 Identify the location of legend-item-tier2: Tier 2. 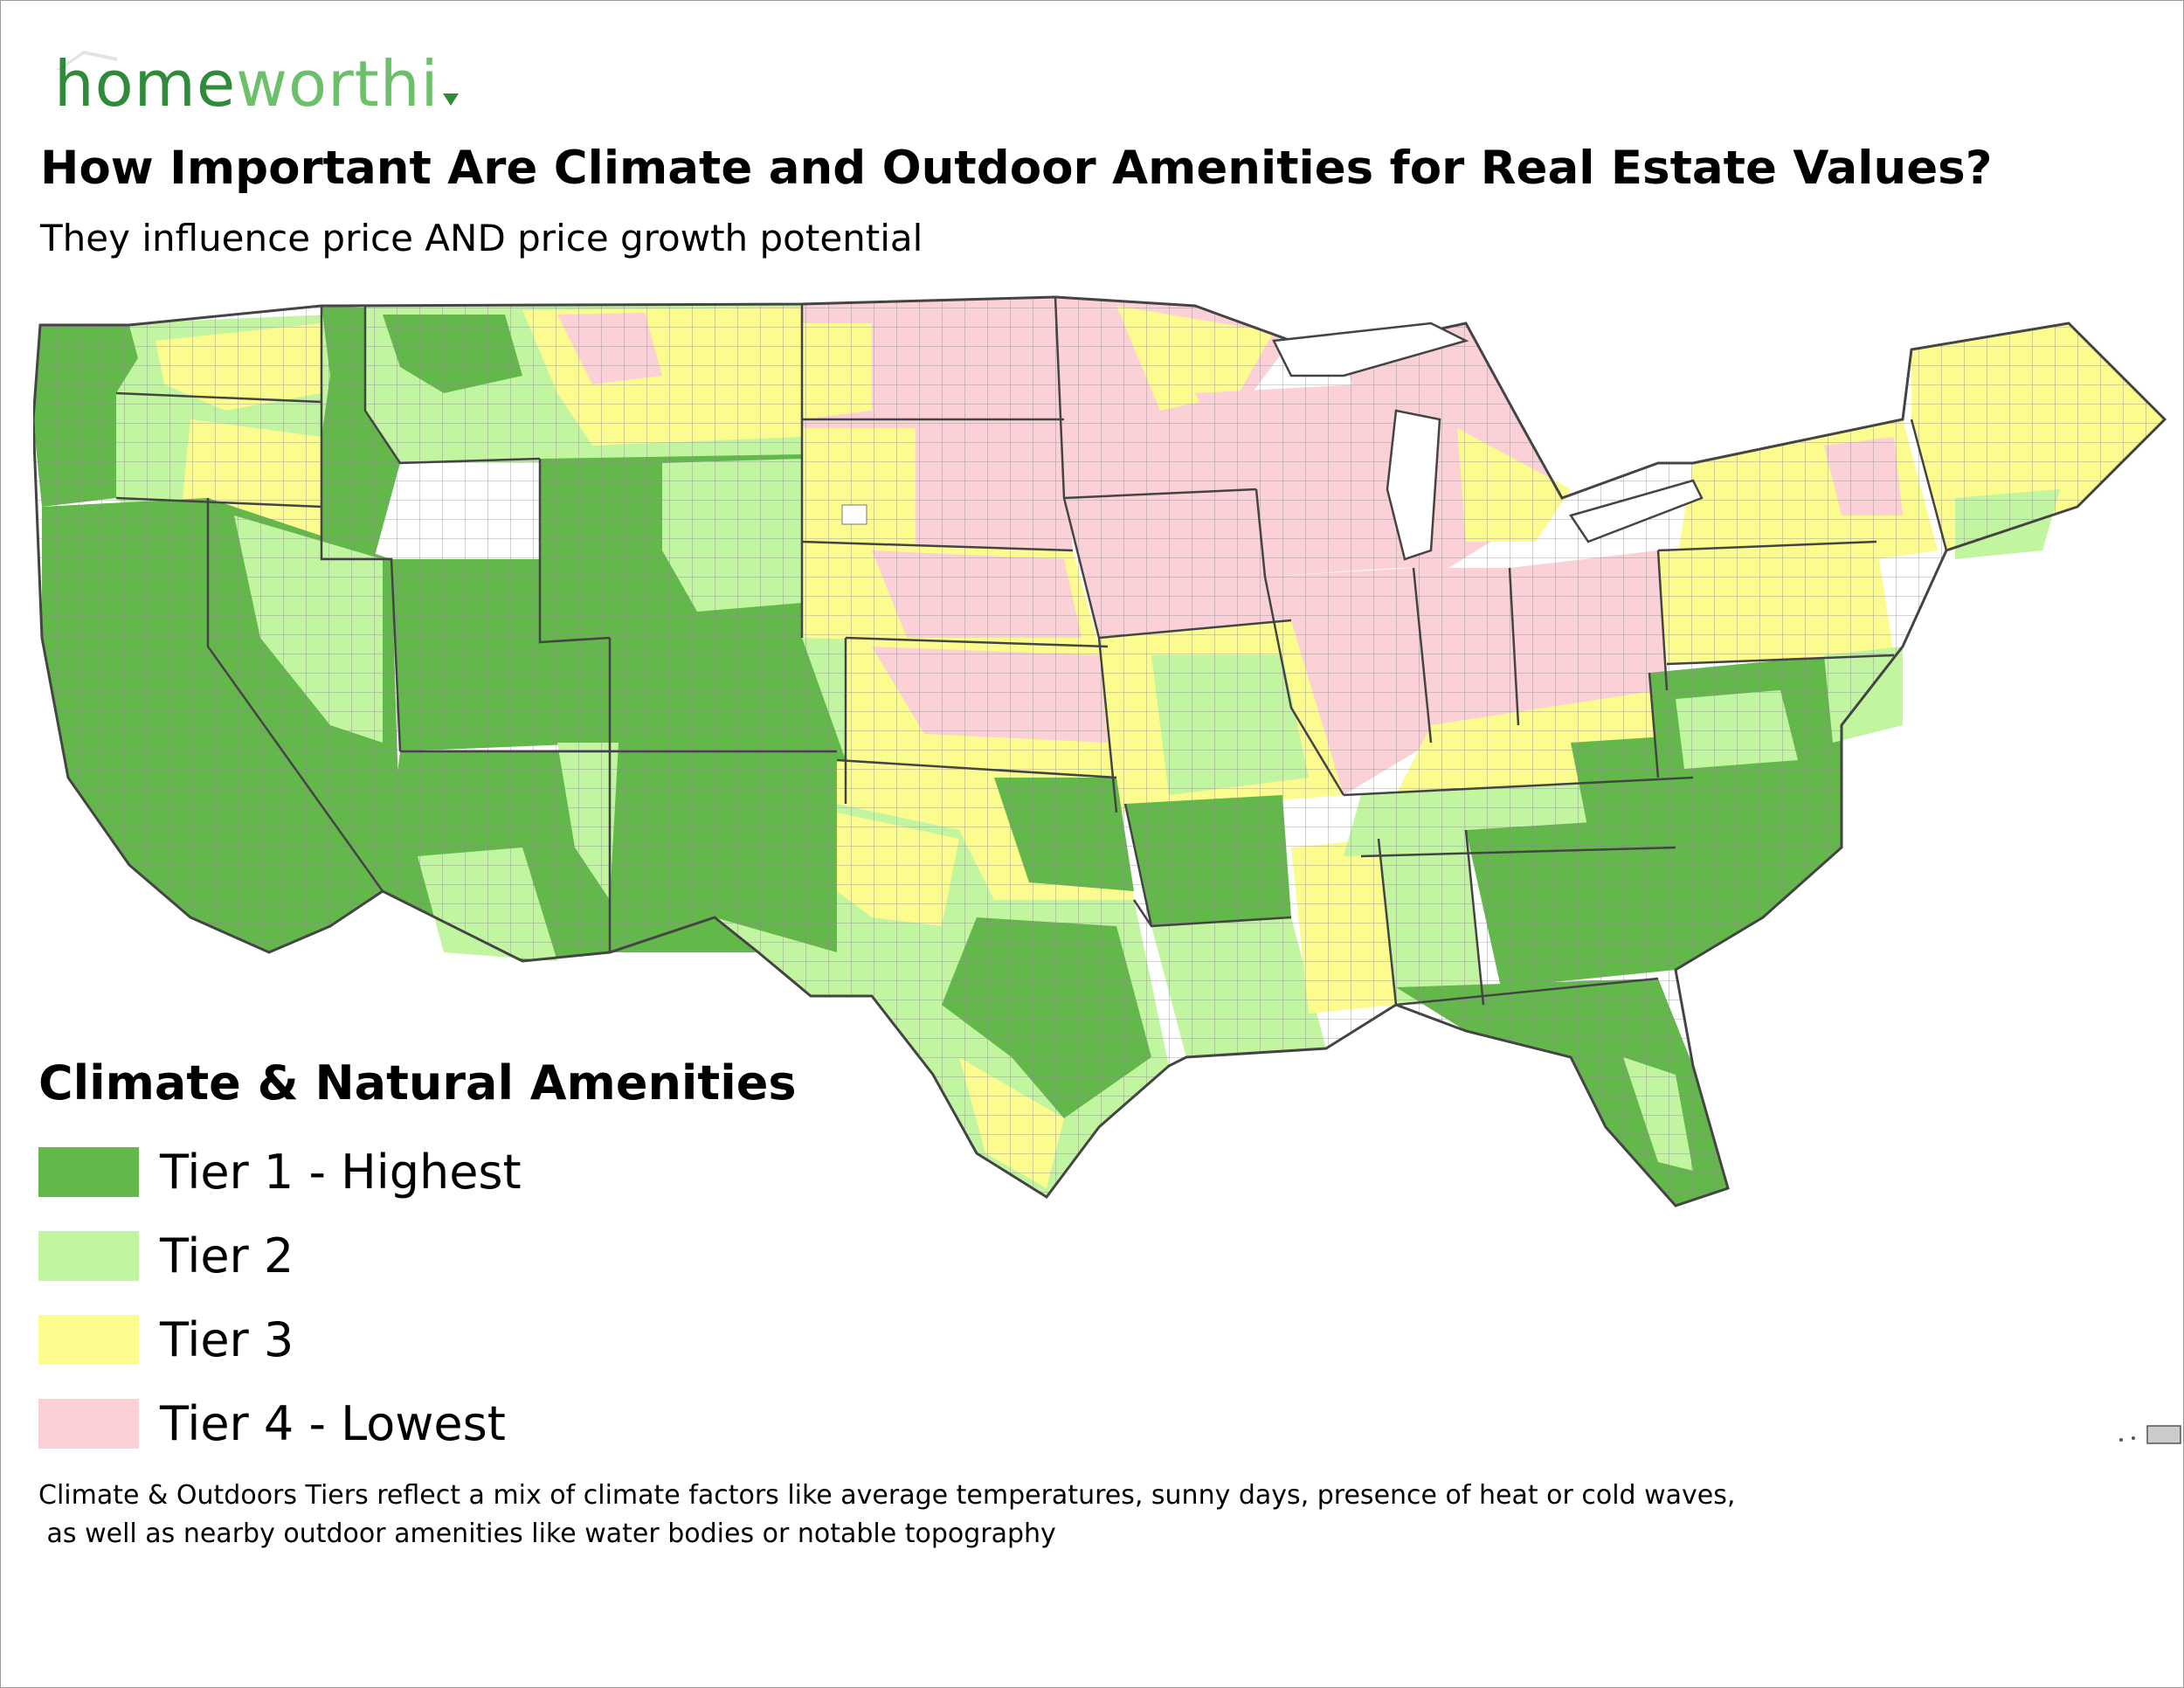
(417, 1255).